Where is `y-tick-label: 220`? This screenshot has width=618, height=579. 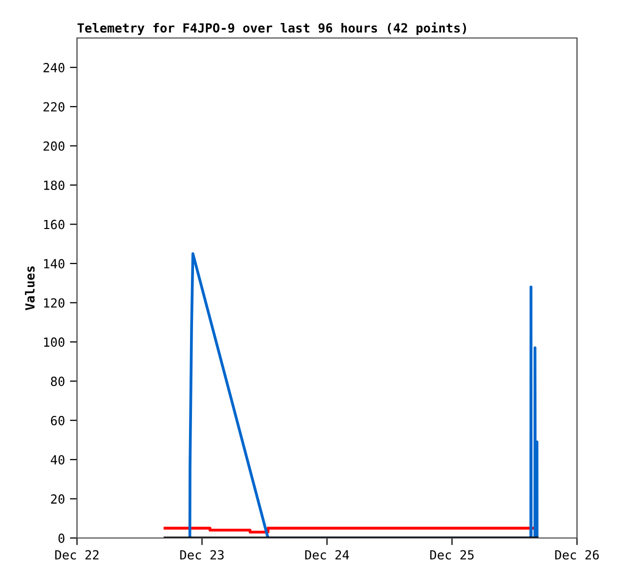
y-tick-label: 220 is located at coordinates (54, 107).